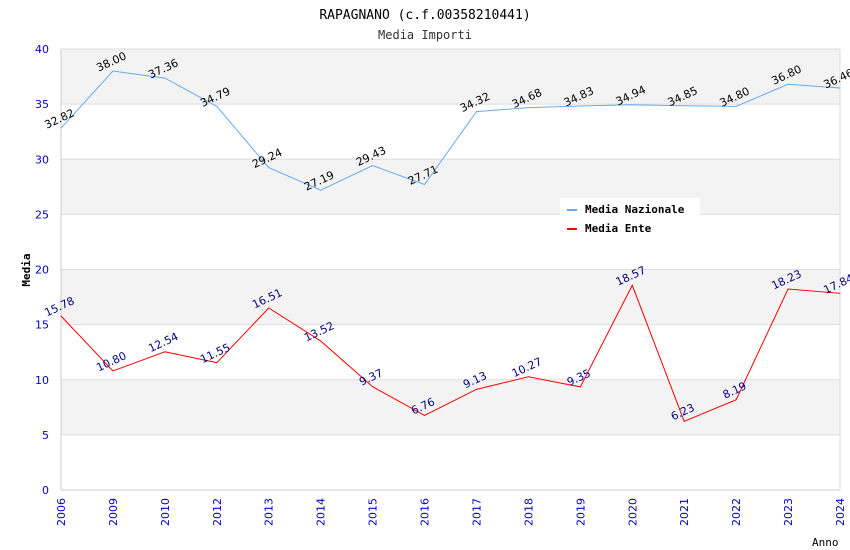  What do you see at coordinates (42, 49) in the screenshot?
I see `y-tick-label: 40` at bounding box center [42, 49].